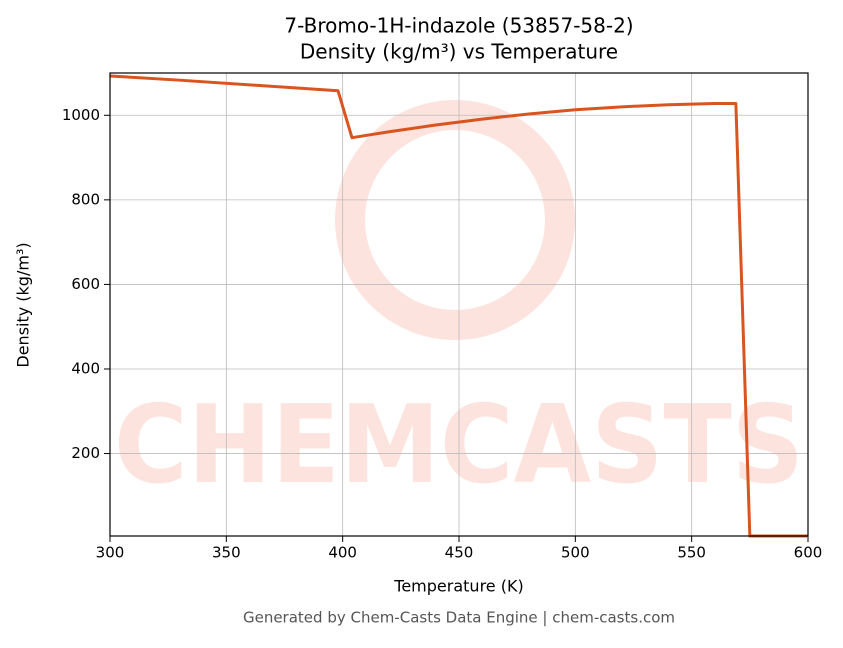 This screenshot has width=843, height=648. I want to click on watermark-logo, so click(455, 220).